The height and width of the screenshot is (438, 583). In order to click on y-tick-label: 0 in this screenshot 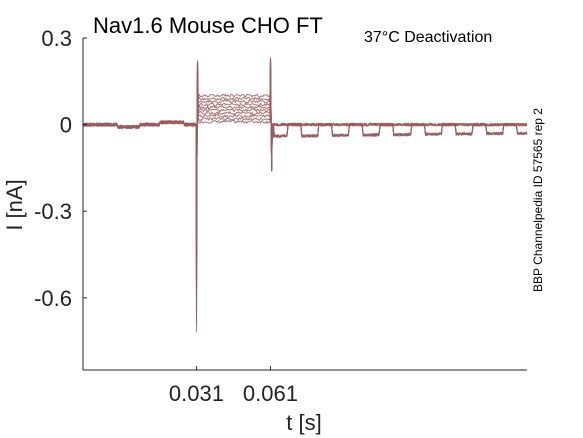, I will do `click(66, 125)`.